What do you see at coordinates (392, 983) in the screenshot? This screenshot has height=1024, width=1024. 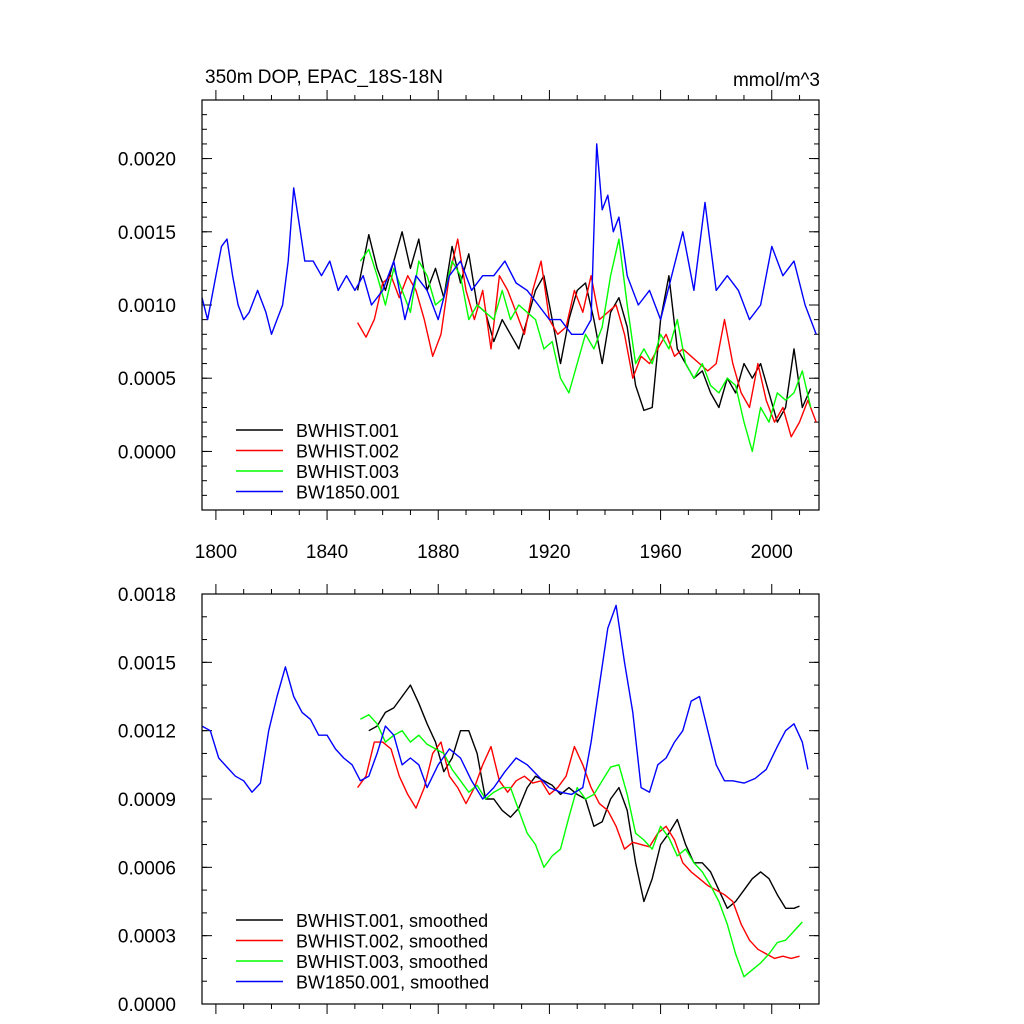 I see `bottom-legend-label: BW1850.001, smoothed` at bounding box center [392, 983].